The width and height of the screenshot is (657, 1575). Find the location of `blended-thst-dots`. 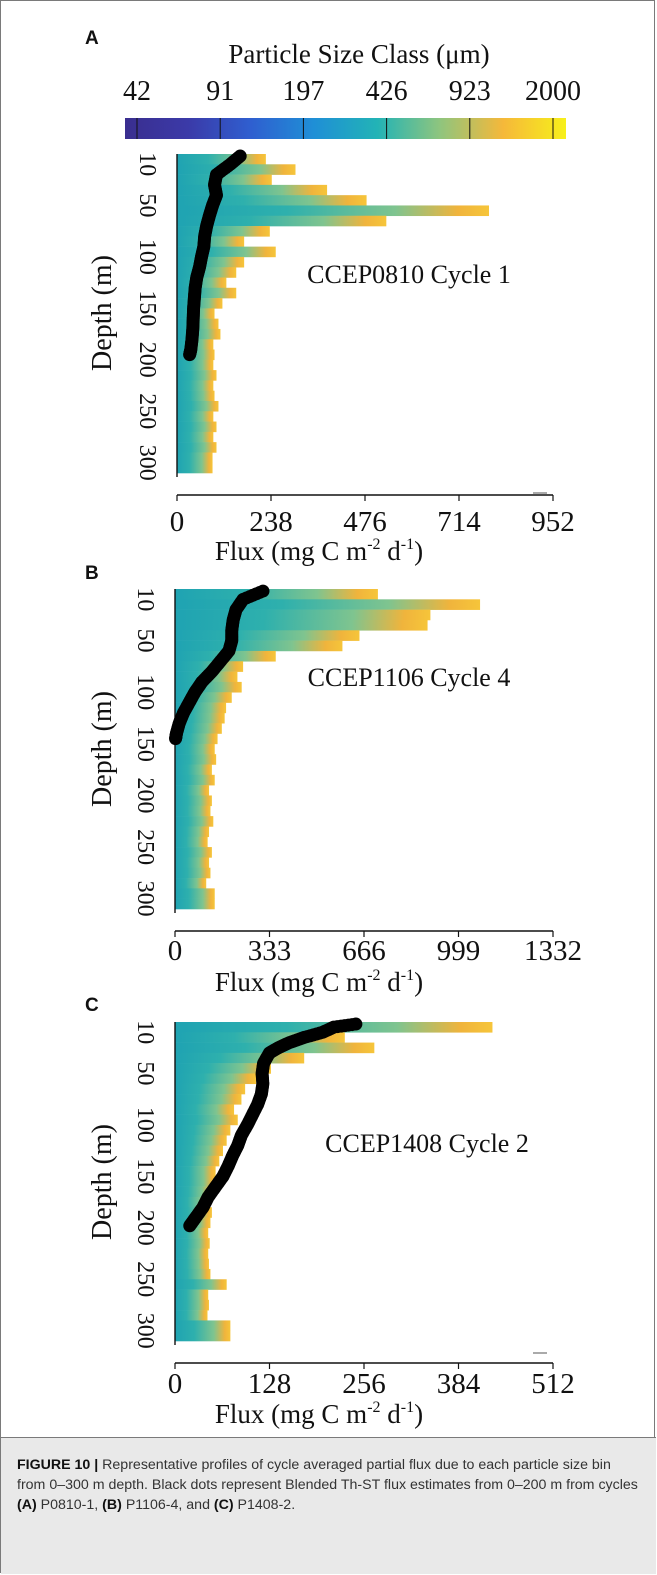

blended-thst-dots is located at coordinates (215, 255).